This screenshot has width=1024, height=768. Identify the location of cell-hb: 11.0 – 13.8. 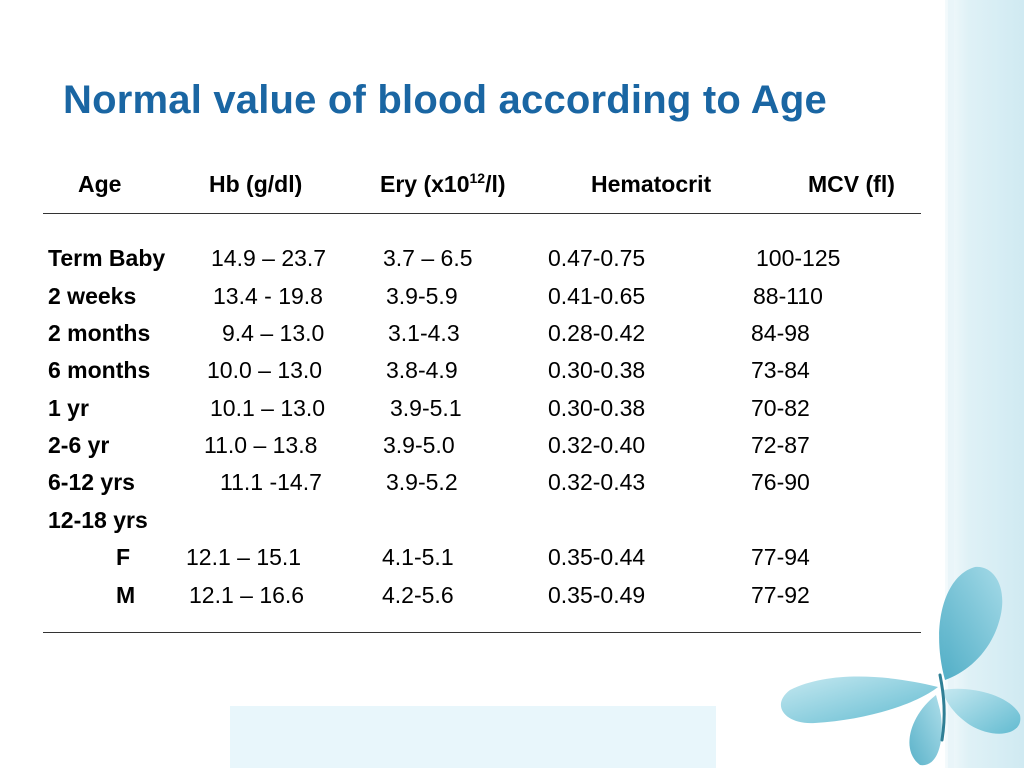
(261, 445).